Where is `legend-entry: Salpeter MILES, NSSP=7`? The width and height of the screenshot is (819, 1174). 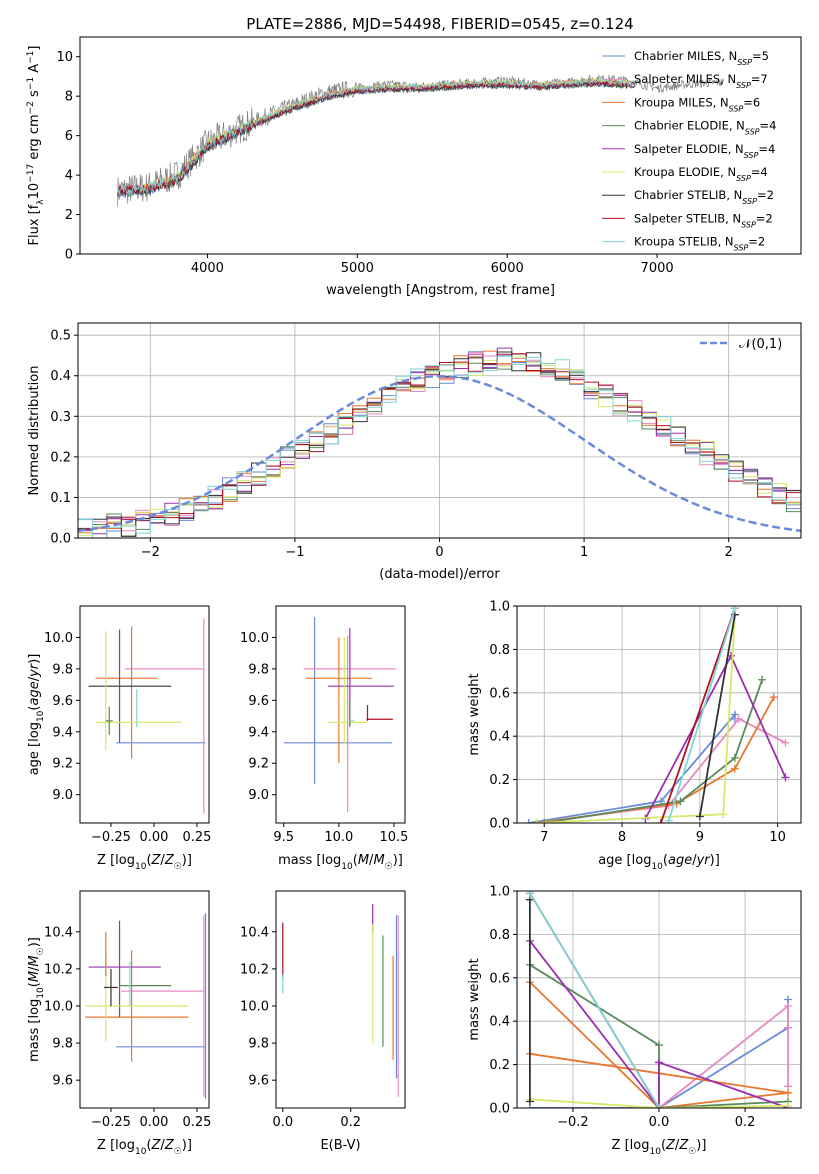 legend-entry: Salpeter MILES, NSSP=7 is located at coordinates (701, 81).